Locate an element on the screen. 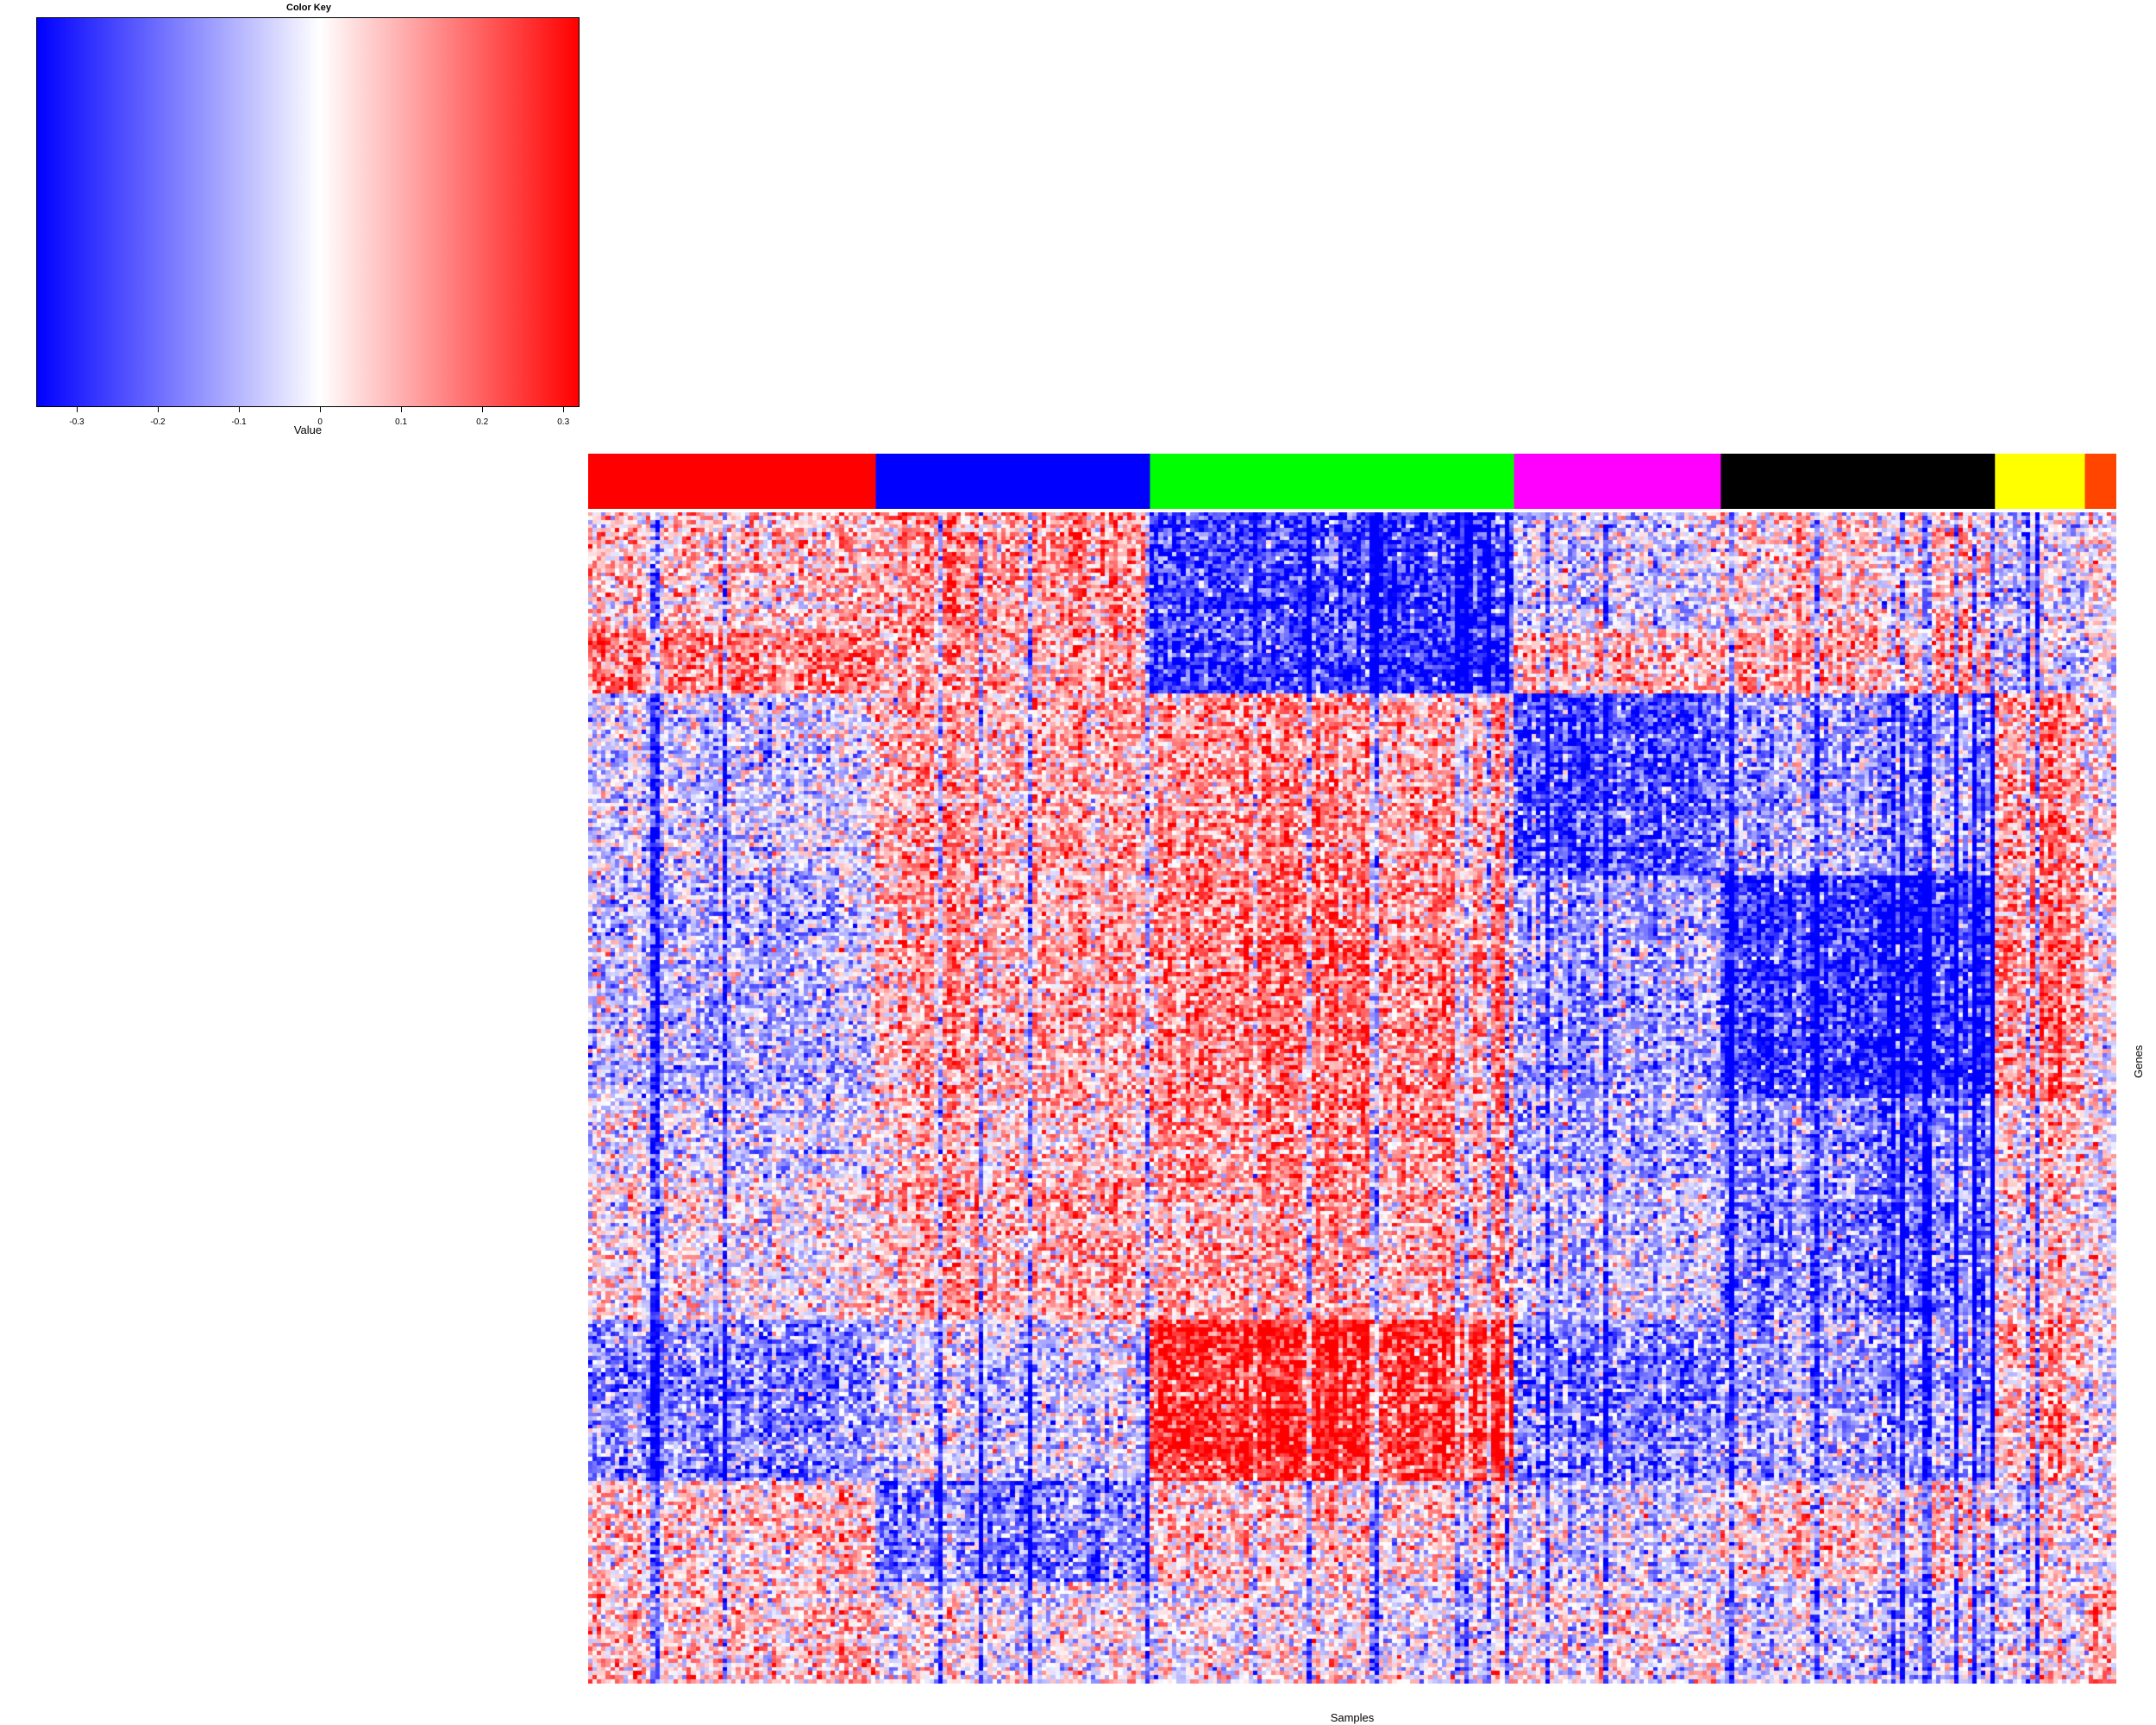  color-key-tick-label: 0 is located at coordinates (320, 422).